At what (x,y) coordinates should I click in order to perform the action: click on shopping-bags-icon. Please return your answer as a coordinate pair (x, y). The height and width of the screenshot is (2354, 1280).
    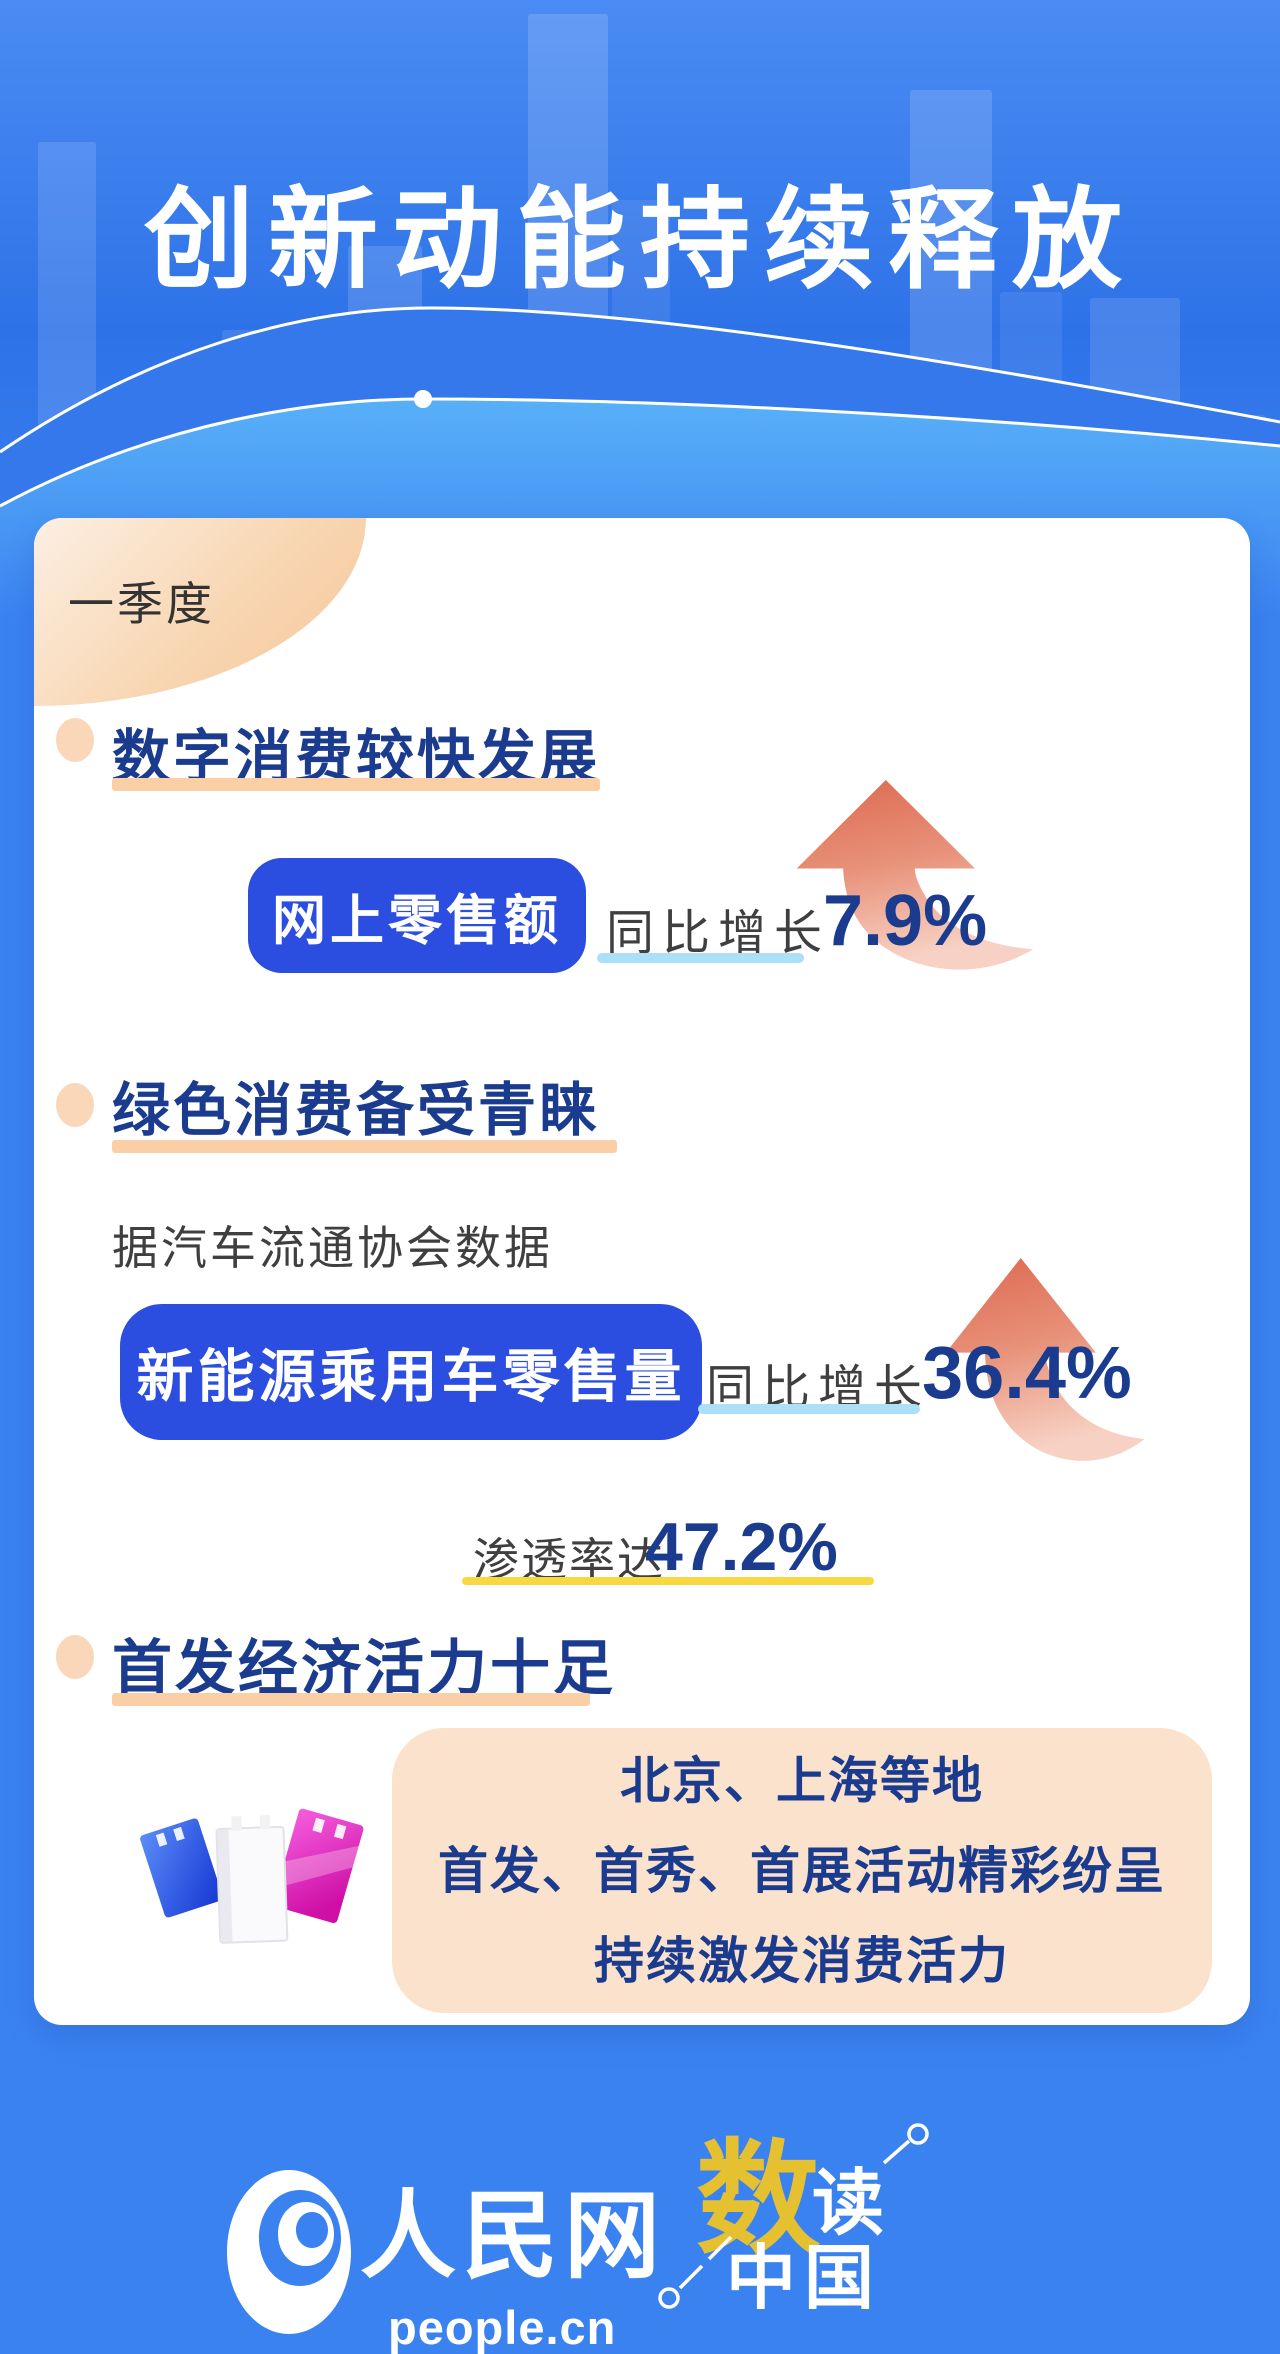
    Looking at the image, I should click on (252, 1876).